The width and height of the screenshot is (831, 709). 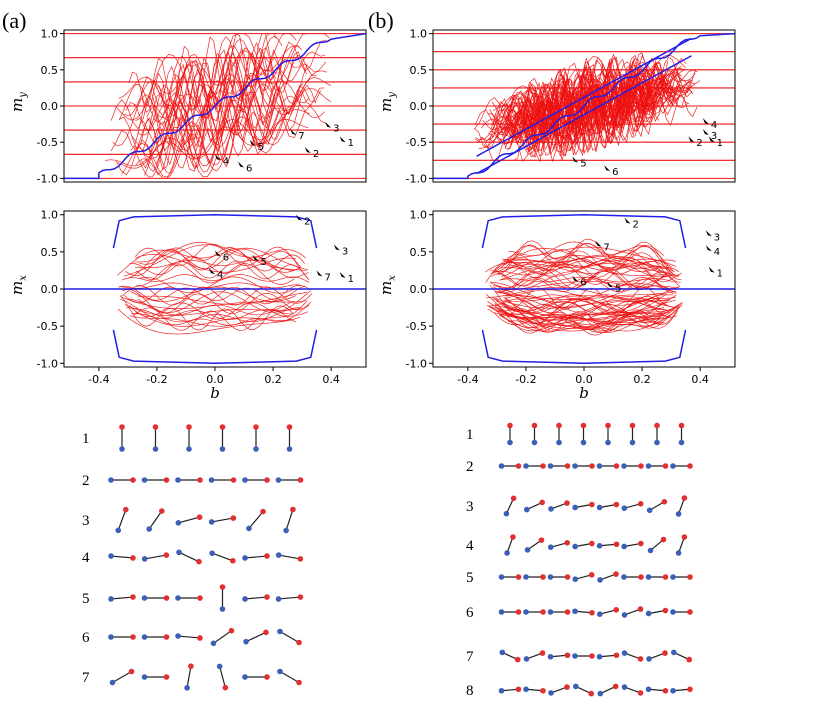 What do you see at coordinates (606, 248) in the screenshot?
I see `annotation-label: 7` at bounding box center [606, 248].